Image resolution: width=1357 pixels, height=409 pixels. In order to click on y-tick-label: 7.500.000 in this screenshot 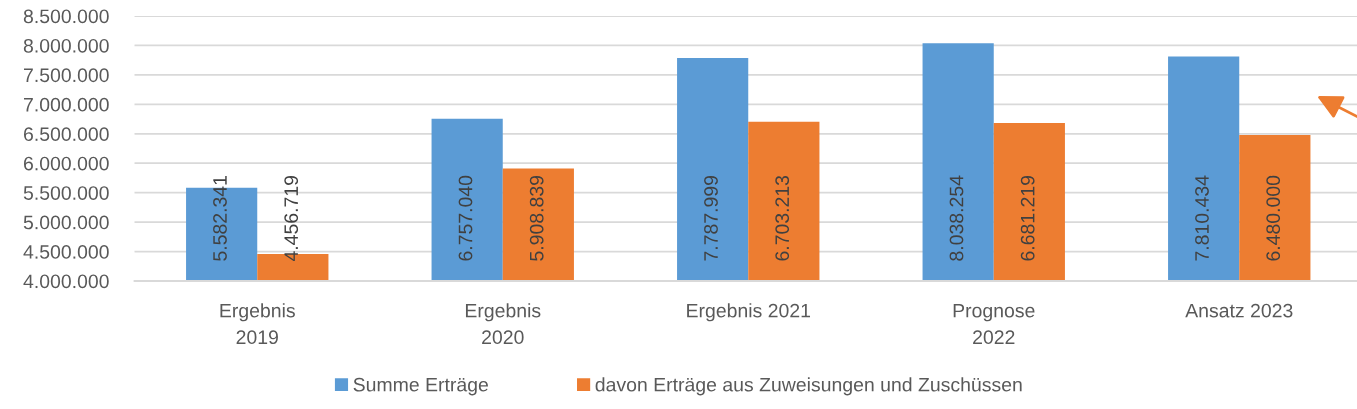, I will do `click(66, 75)`.